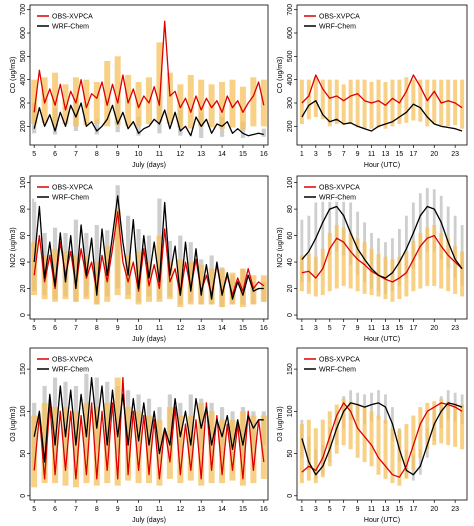 The image size is (474, 526). Describe the element at coordinates (180, 509) in the screenshot. I see `x-tick-label: 12` at that location.